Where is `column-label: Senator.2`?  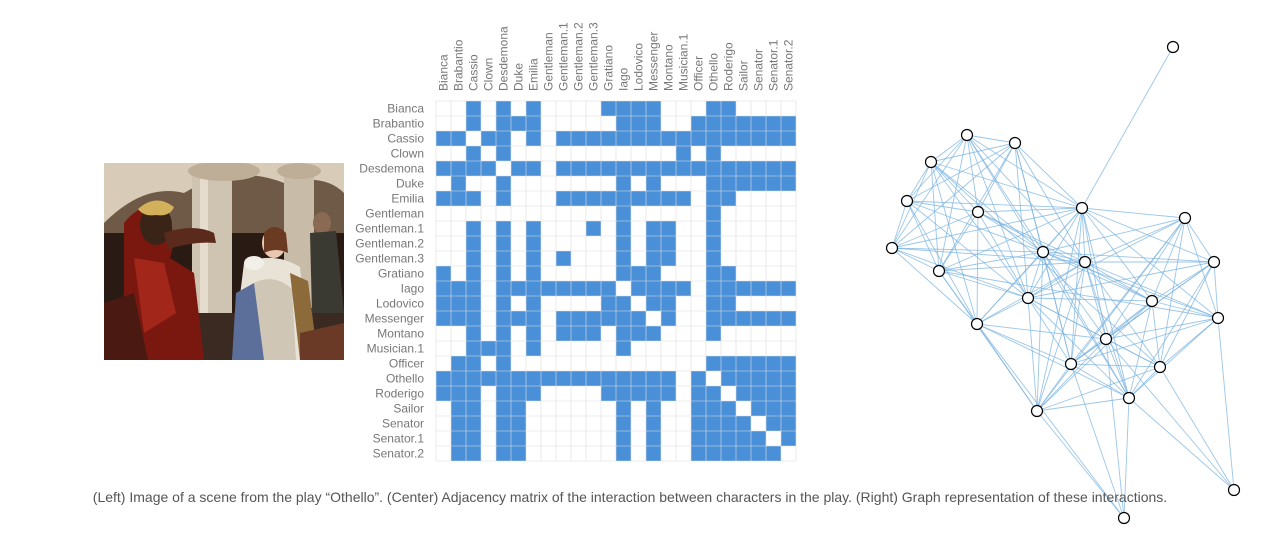 column-label: Senator.2 is located at coordinates (789, 65).